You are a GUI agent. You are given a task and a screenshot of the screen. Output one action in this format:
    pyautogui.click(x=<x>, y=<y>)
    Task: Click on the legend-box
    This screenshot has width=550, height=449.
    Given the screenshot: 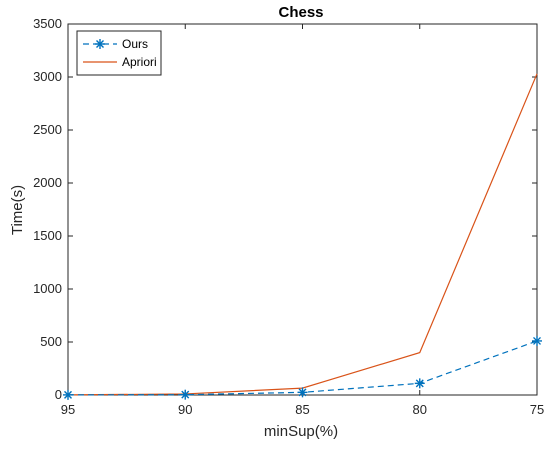 What is the action you would take?
    pyautogui.click(x=119, y=53)
    